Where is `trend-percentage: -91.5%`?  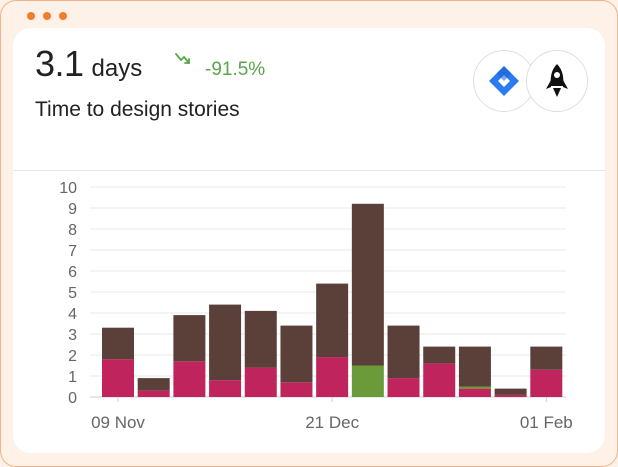 trend-percentage: -91.5% is located at coordinates (235, 69).